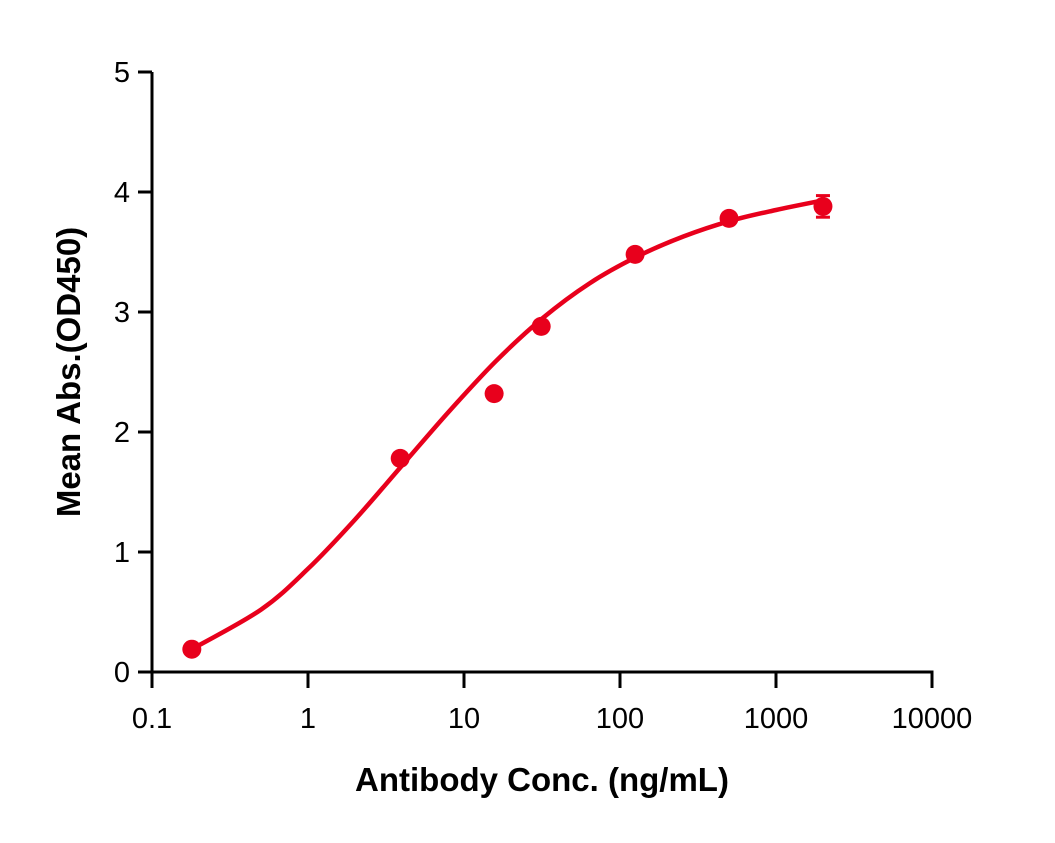  I want to click on x-tick-label: 100, so click(620, 719).